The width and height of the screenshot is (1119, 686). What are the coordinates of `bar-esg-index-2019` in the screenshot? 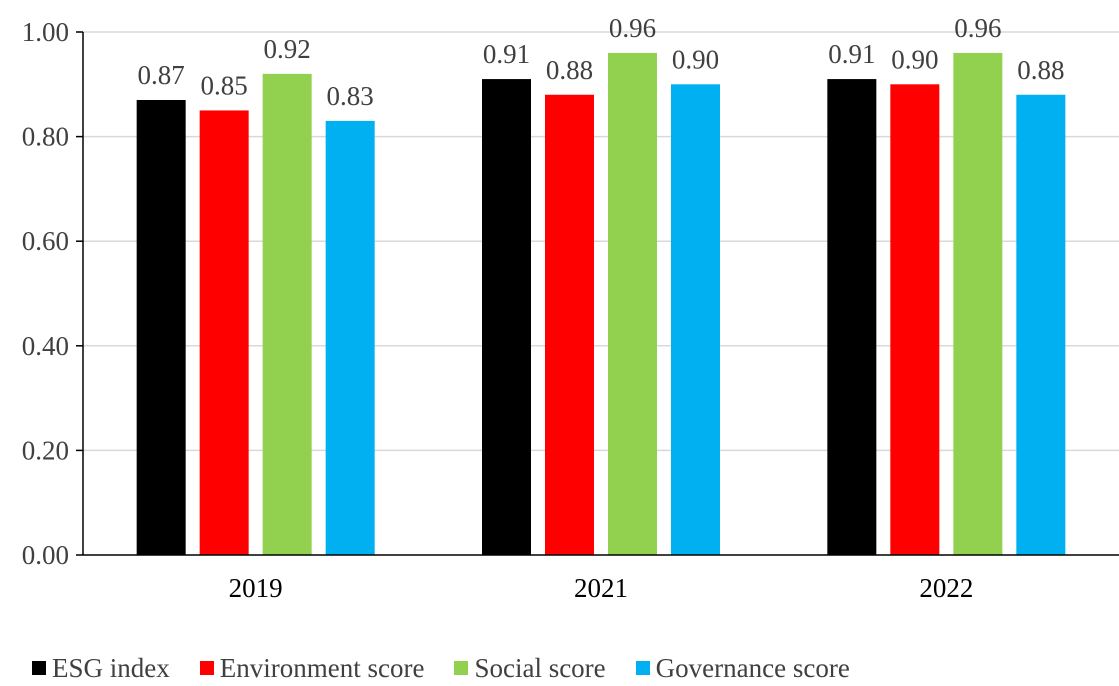 It's located at (161, 327).